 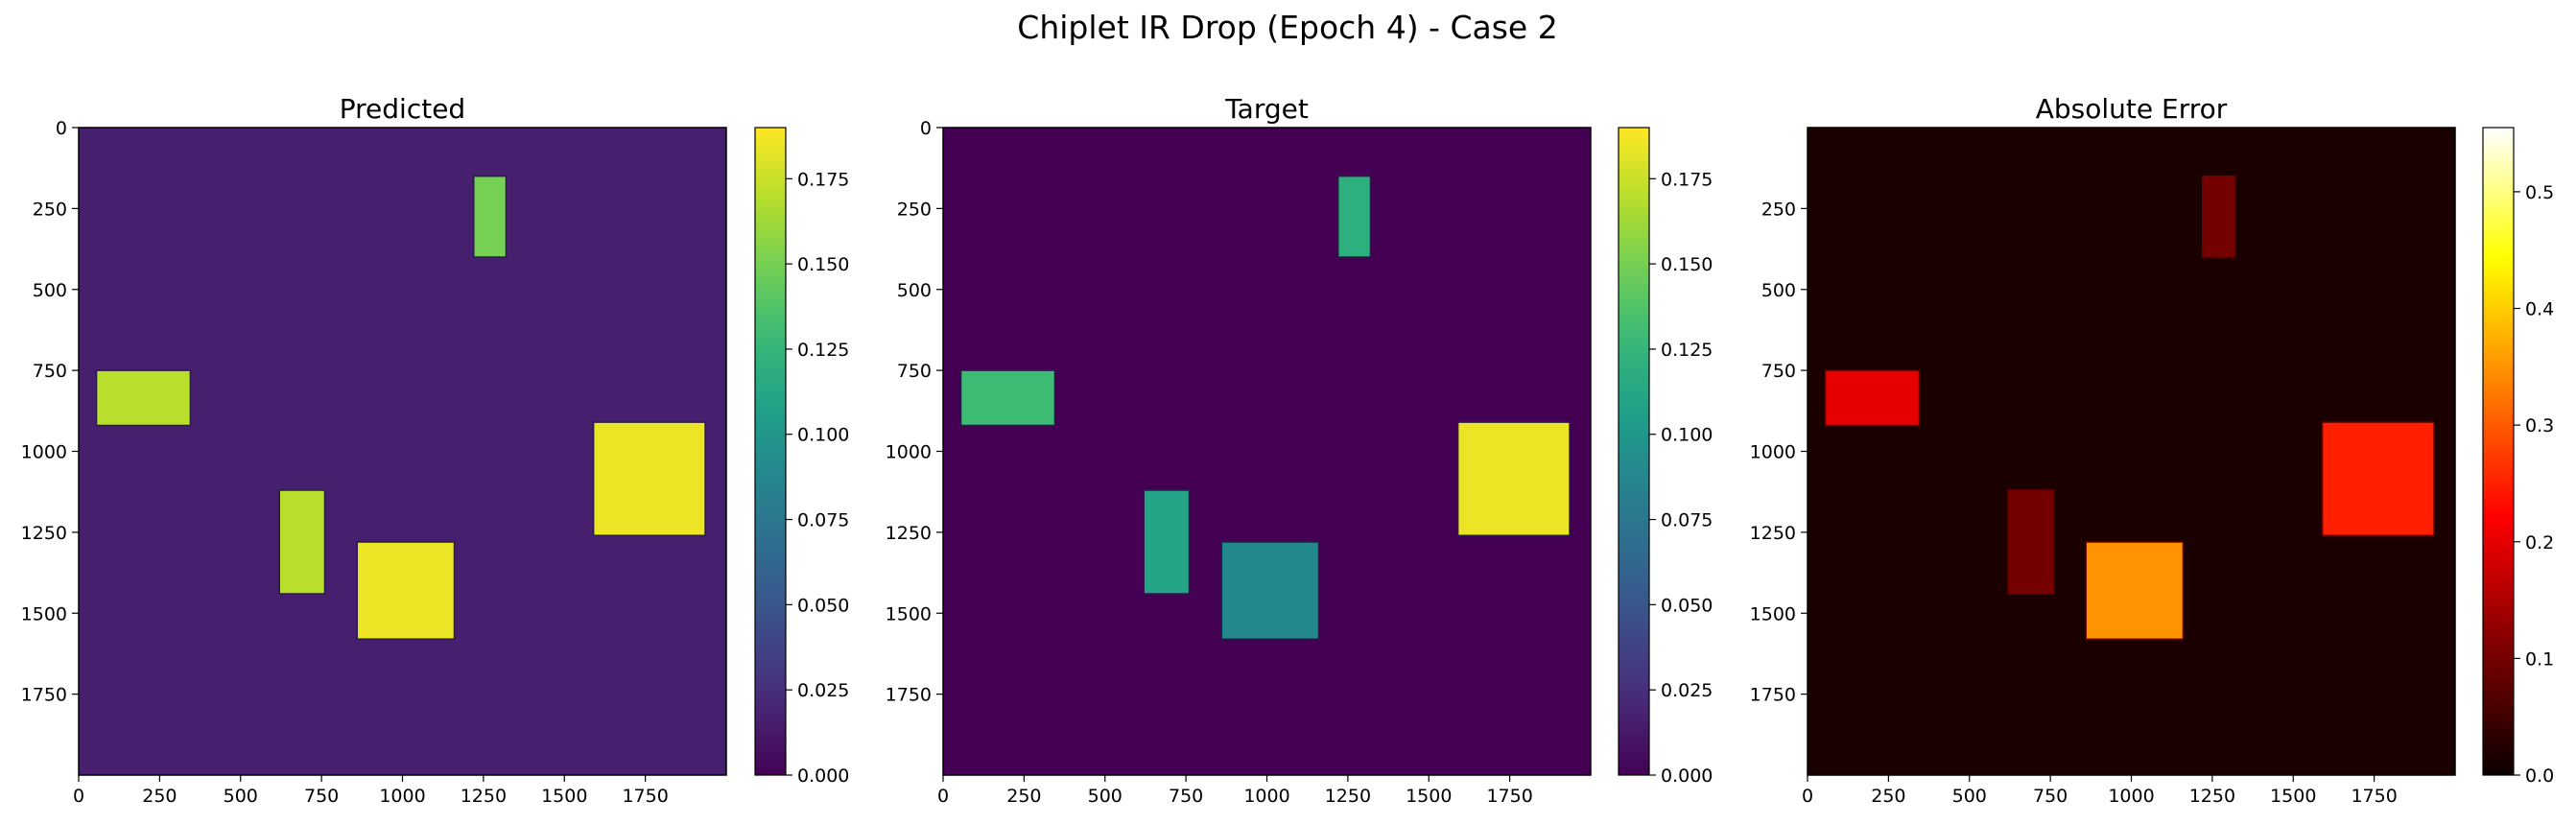 What do you see at coordinates (1287, 27) in the screenshot?
I see `figure-suptitle: Chiplet IR Drop (Epoch 4) - Case 2` at bounding box center [1287, 27].